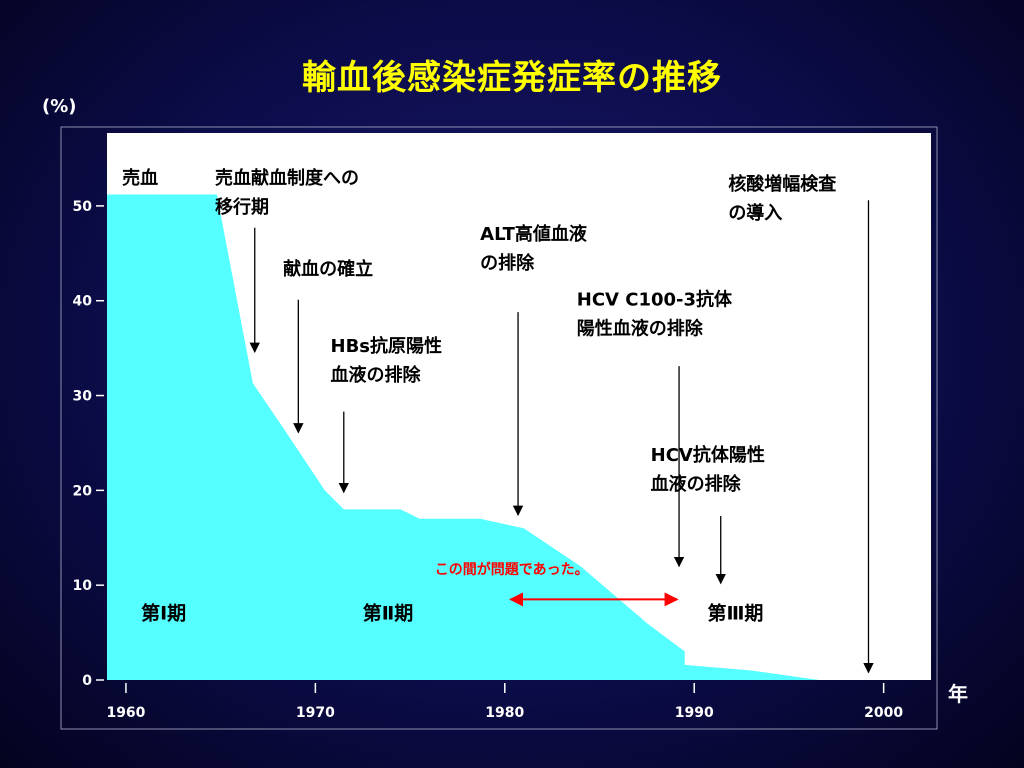  Describe the element at coordinates (708, 455) in the screenshot. I see `annotation-6-line-0: HCV抗体陽性` at that location.